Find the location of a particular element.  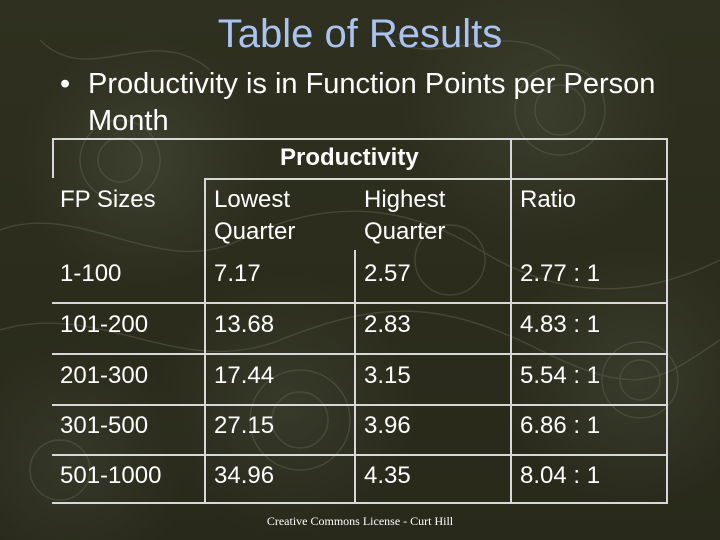

row-1-ratio: 2.77 : 1 is located at coordinates (560, 273).